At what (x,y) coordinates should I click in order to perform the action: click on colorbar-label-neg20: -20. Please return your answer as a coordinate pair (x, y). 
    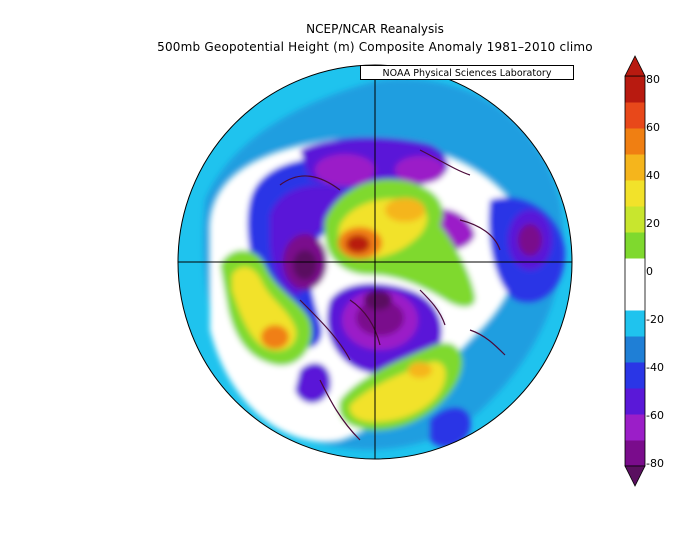
    Looking at the image, I should click on (655, 319).